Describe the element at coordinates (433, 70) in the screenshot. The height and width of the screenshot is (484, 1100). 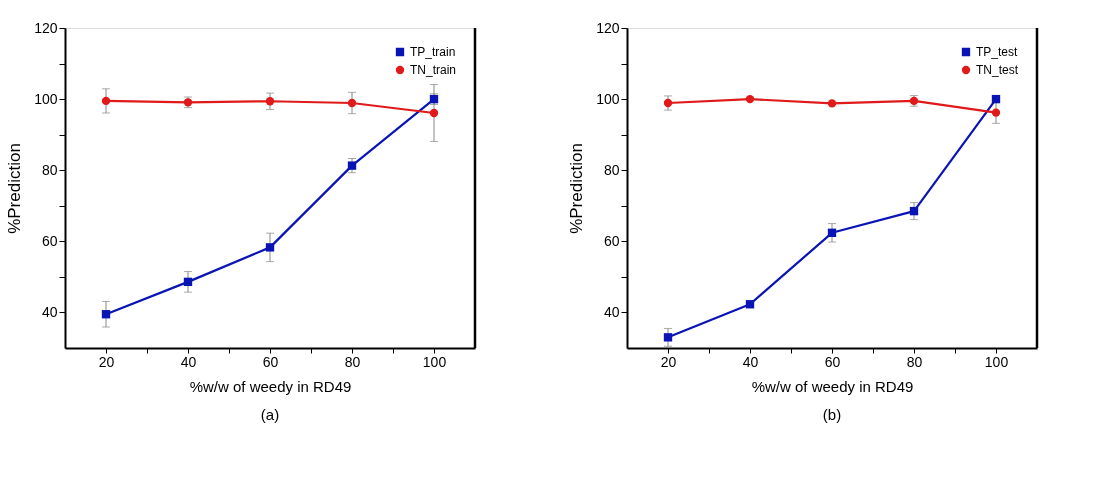
I see `legend-label: TN_train` at that location.